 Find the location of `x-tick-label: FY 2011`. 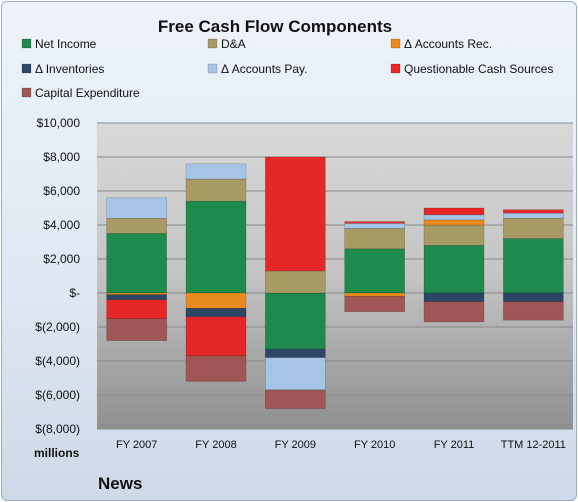

x-tick-label: FY 2011 is located at coordinates (454, 445).